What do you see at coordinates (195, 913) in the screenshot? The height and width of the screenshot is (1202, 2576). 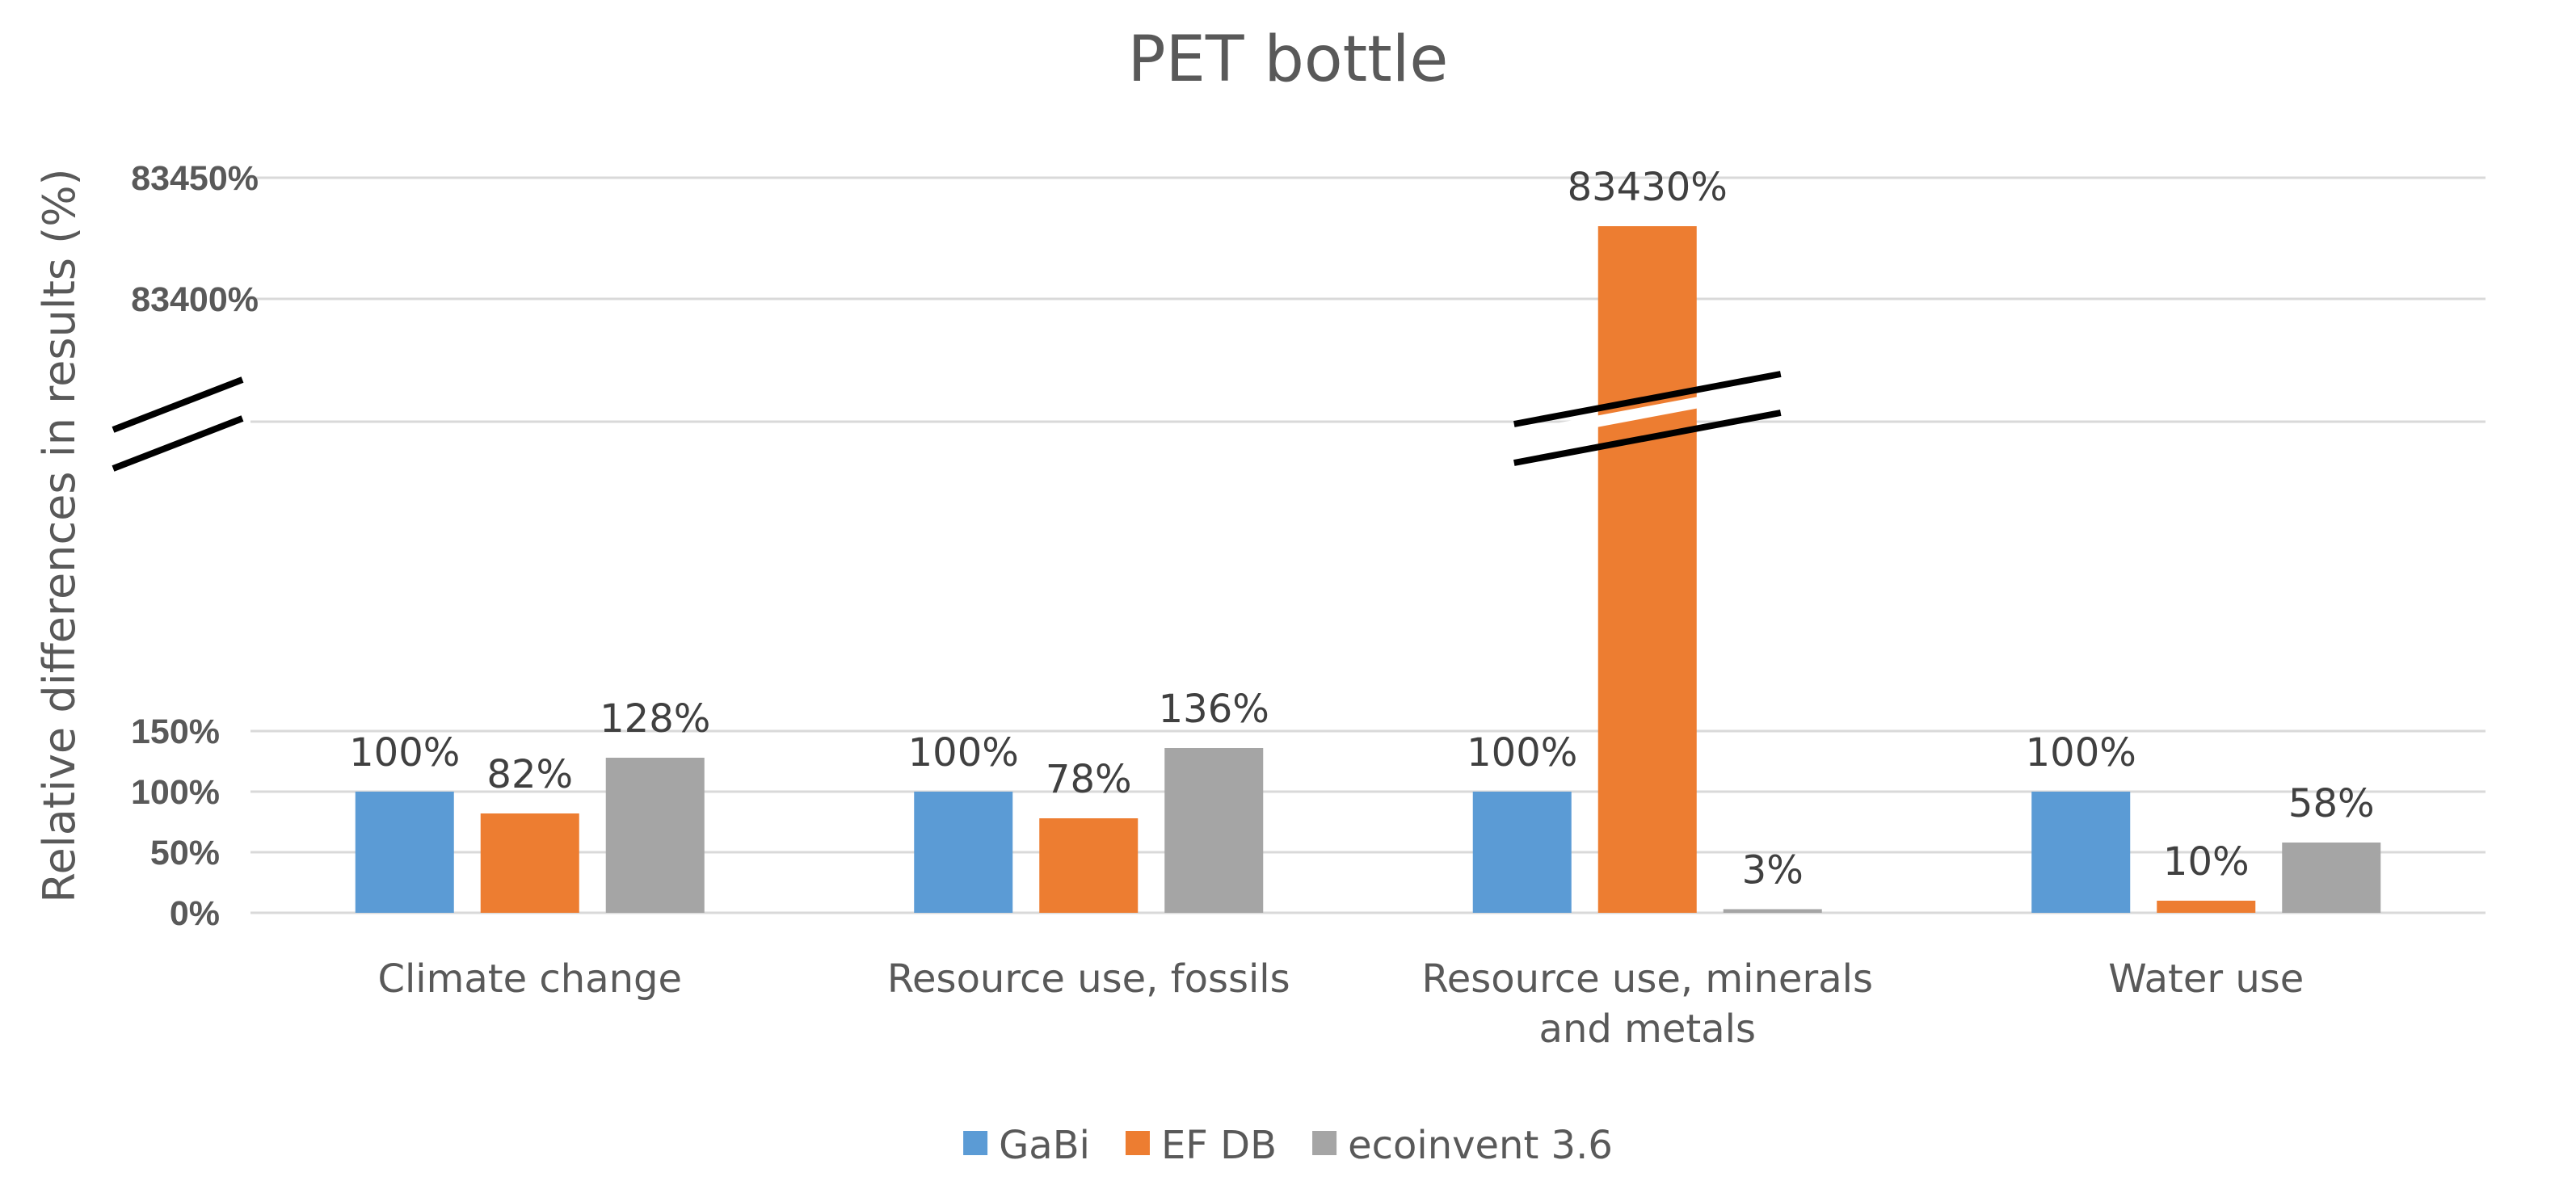 I see `y-tick-label: 0%` at bounding box center [195, 913].